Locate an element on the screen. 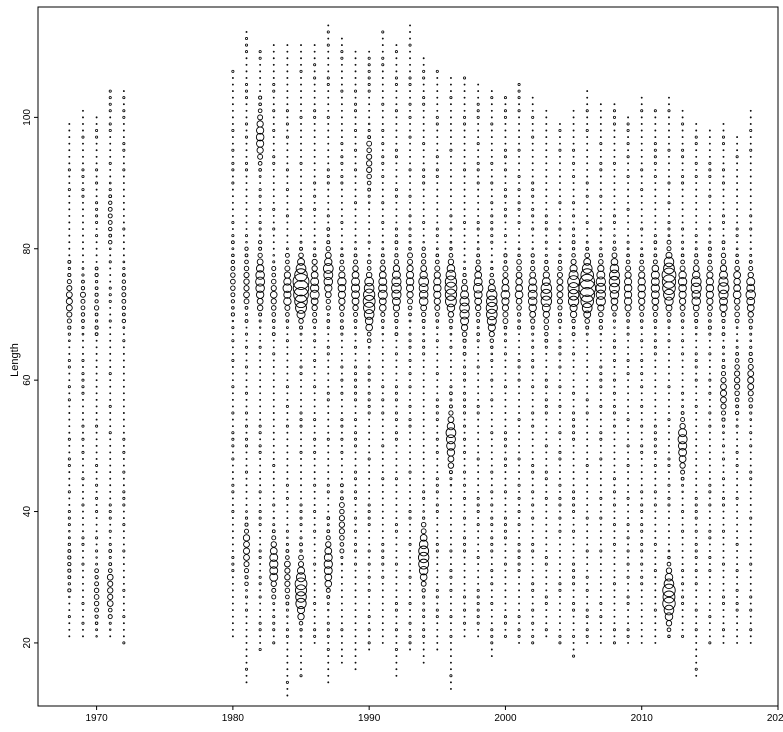 The width and height of the screenshot is (783, 732). year-column-2013 is located at coordinates (682, 373).